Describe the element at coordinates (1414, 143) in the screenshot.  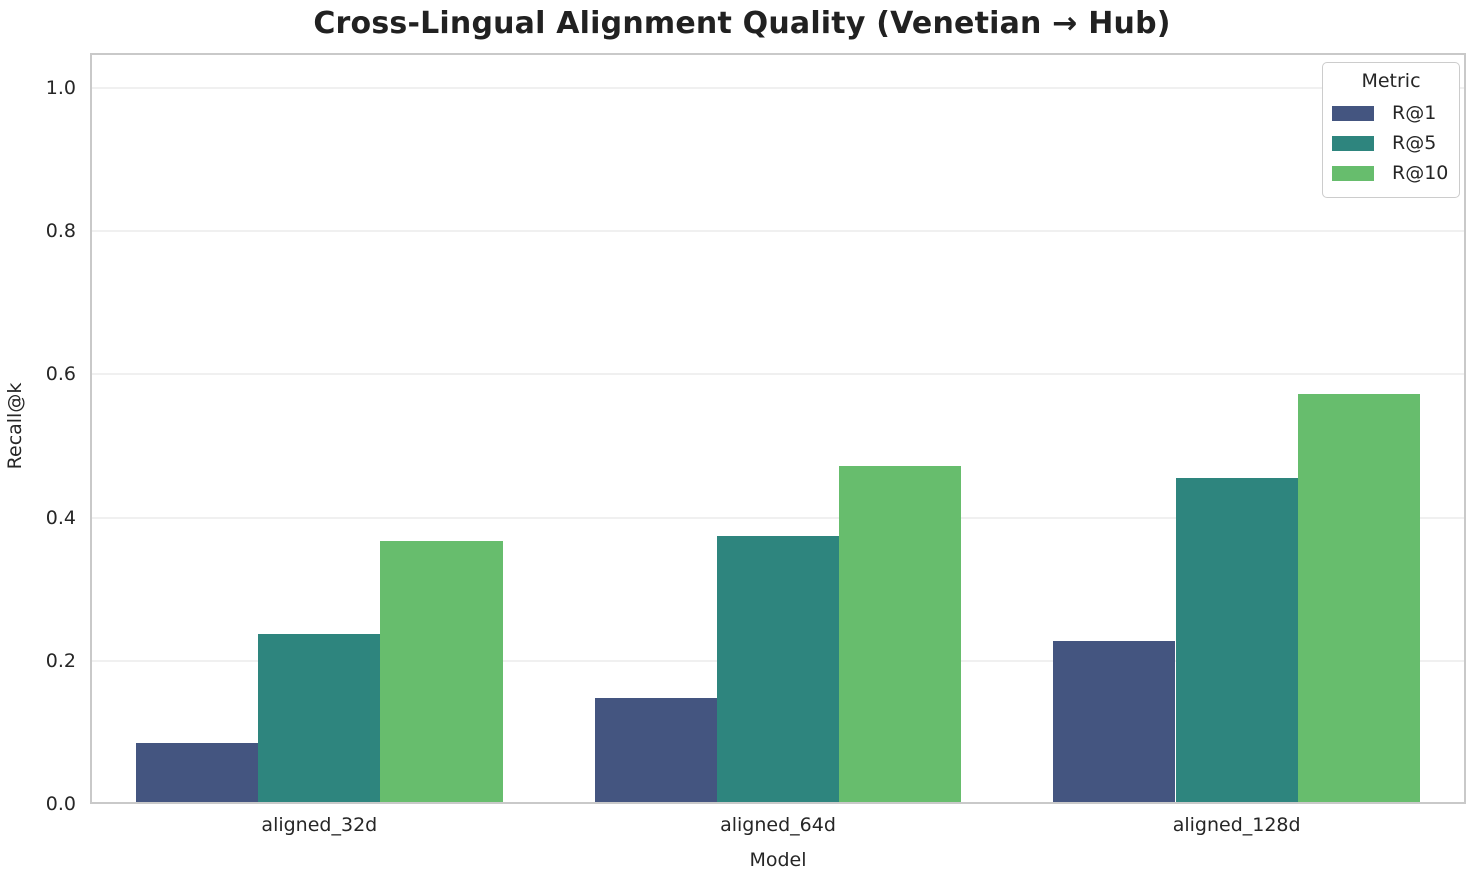
I see `legend-label: R@5` at that location.